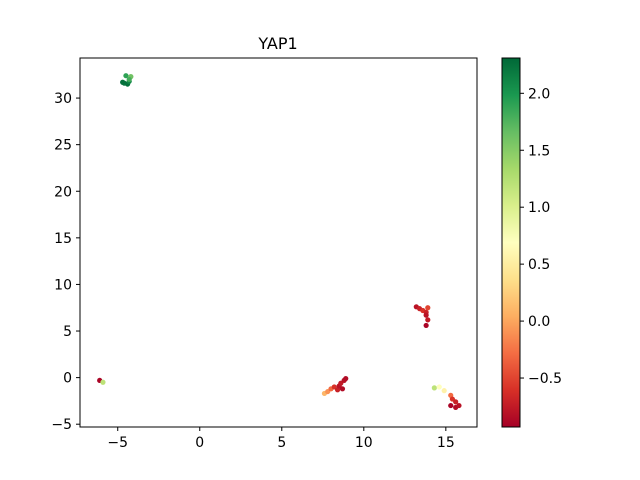 The height and width of the screenshot is (480, 640). I want to click on x-axis: −5 0 5 10 15, so click(281, 439).